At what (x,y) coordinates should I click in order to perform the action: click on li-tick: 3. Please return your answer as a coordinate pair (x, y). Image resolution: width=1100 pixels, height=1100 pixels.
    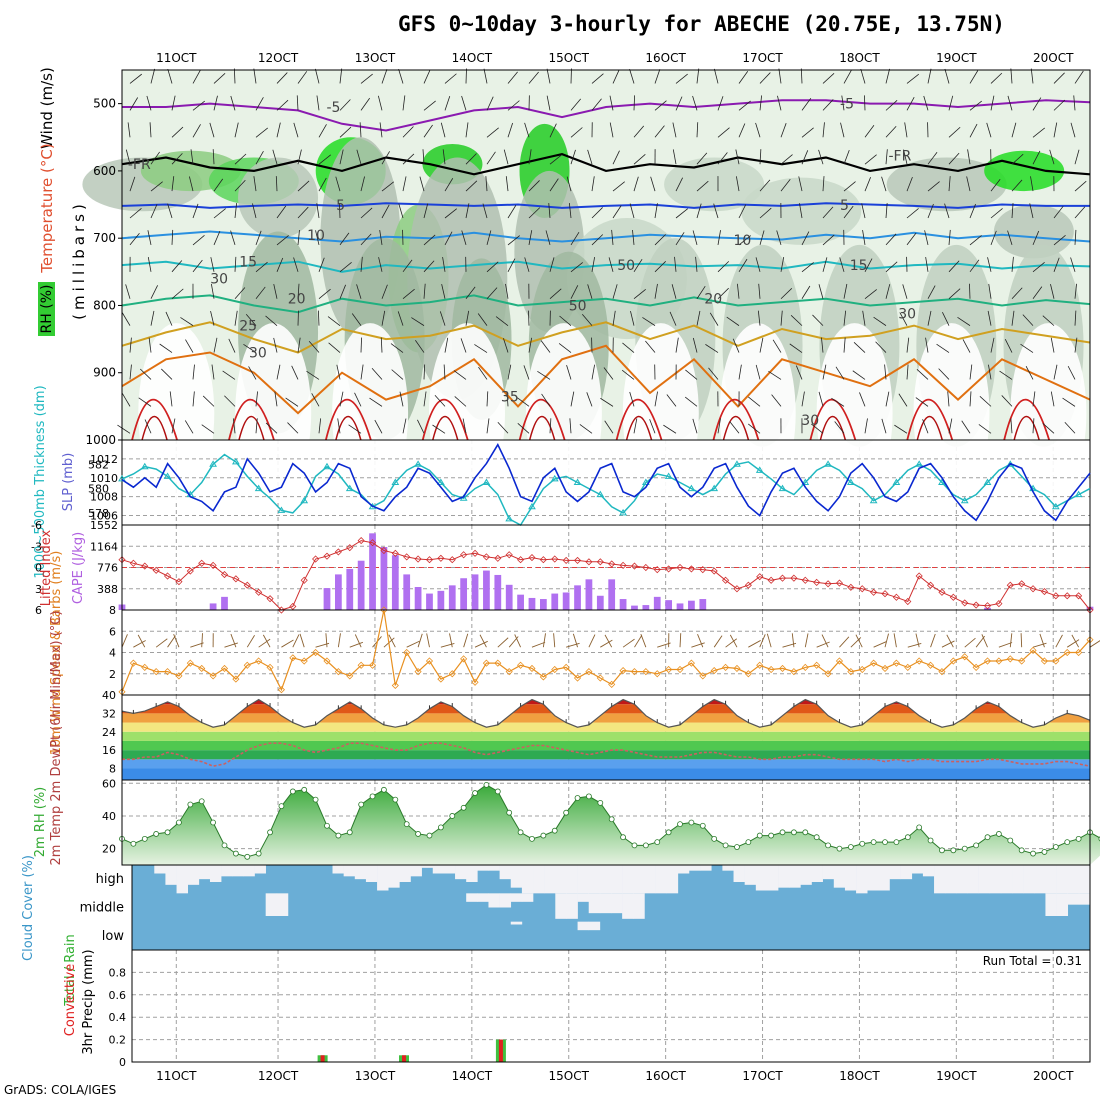
    Looking at the image, I should click on (38, 589).